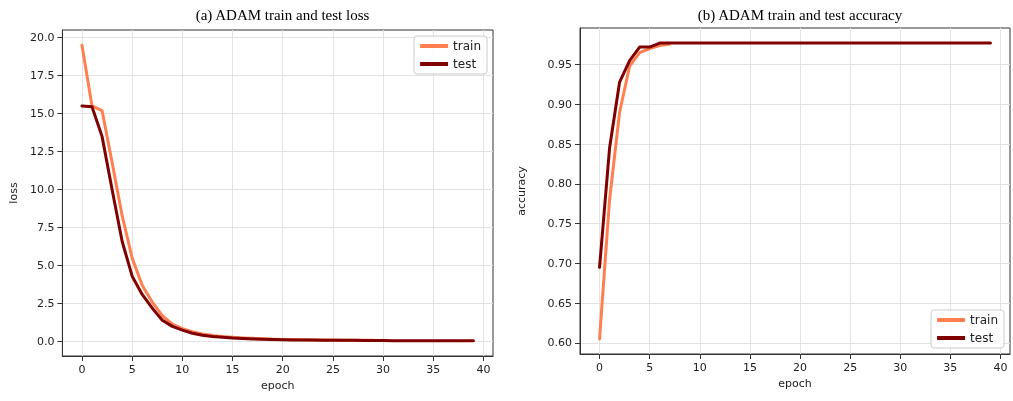  Describe the element at coordinates (45, 342) in the screenshot. I see `y-tick-label: 0.0` at that location.